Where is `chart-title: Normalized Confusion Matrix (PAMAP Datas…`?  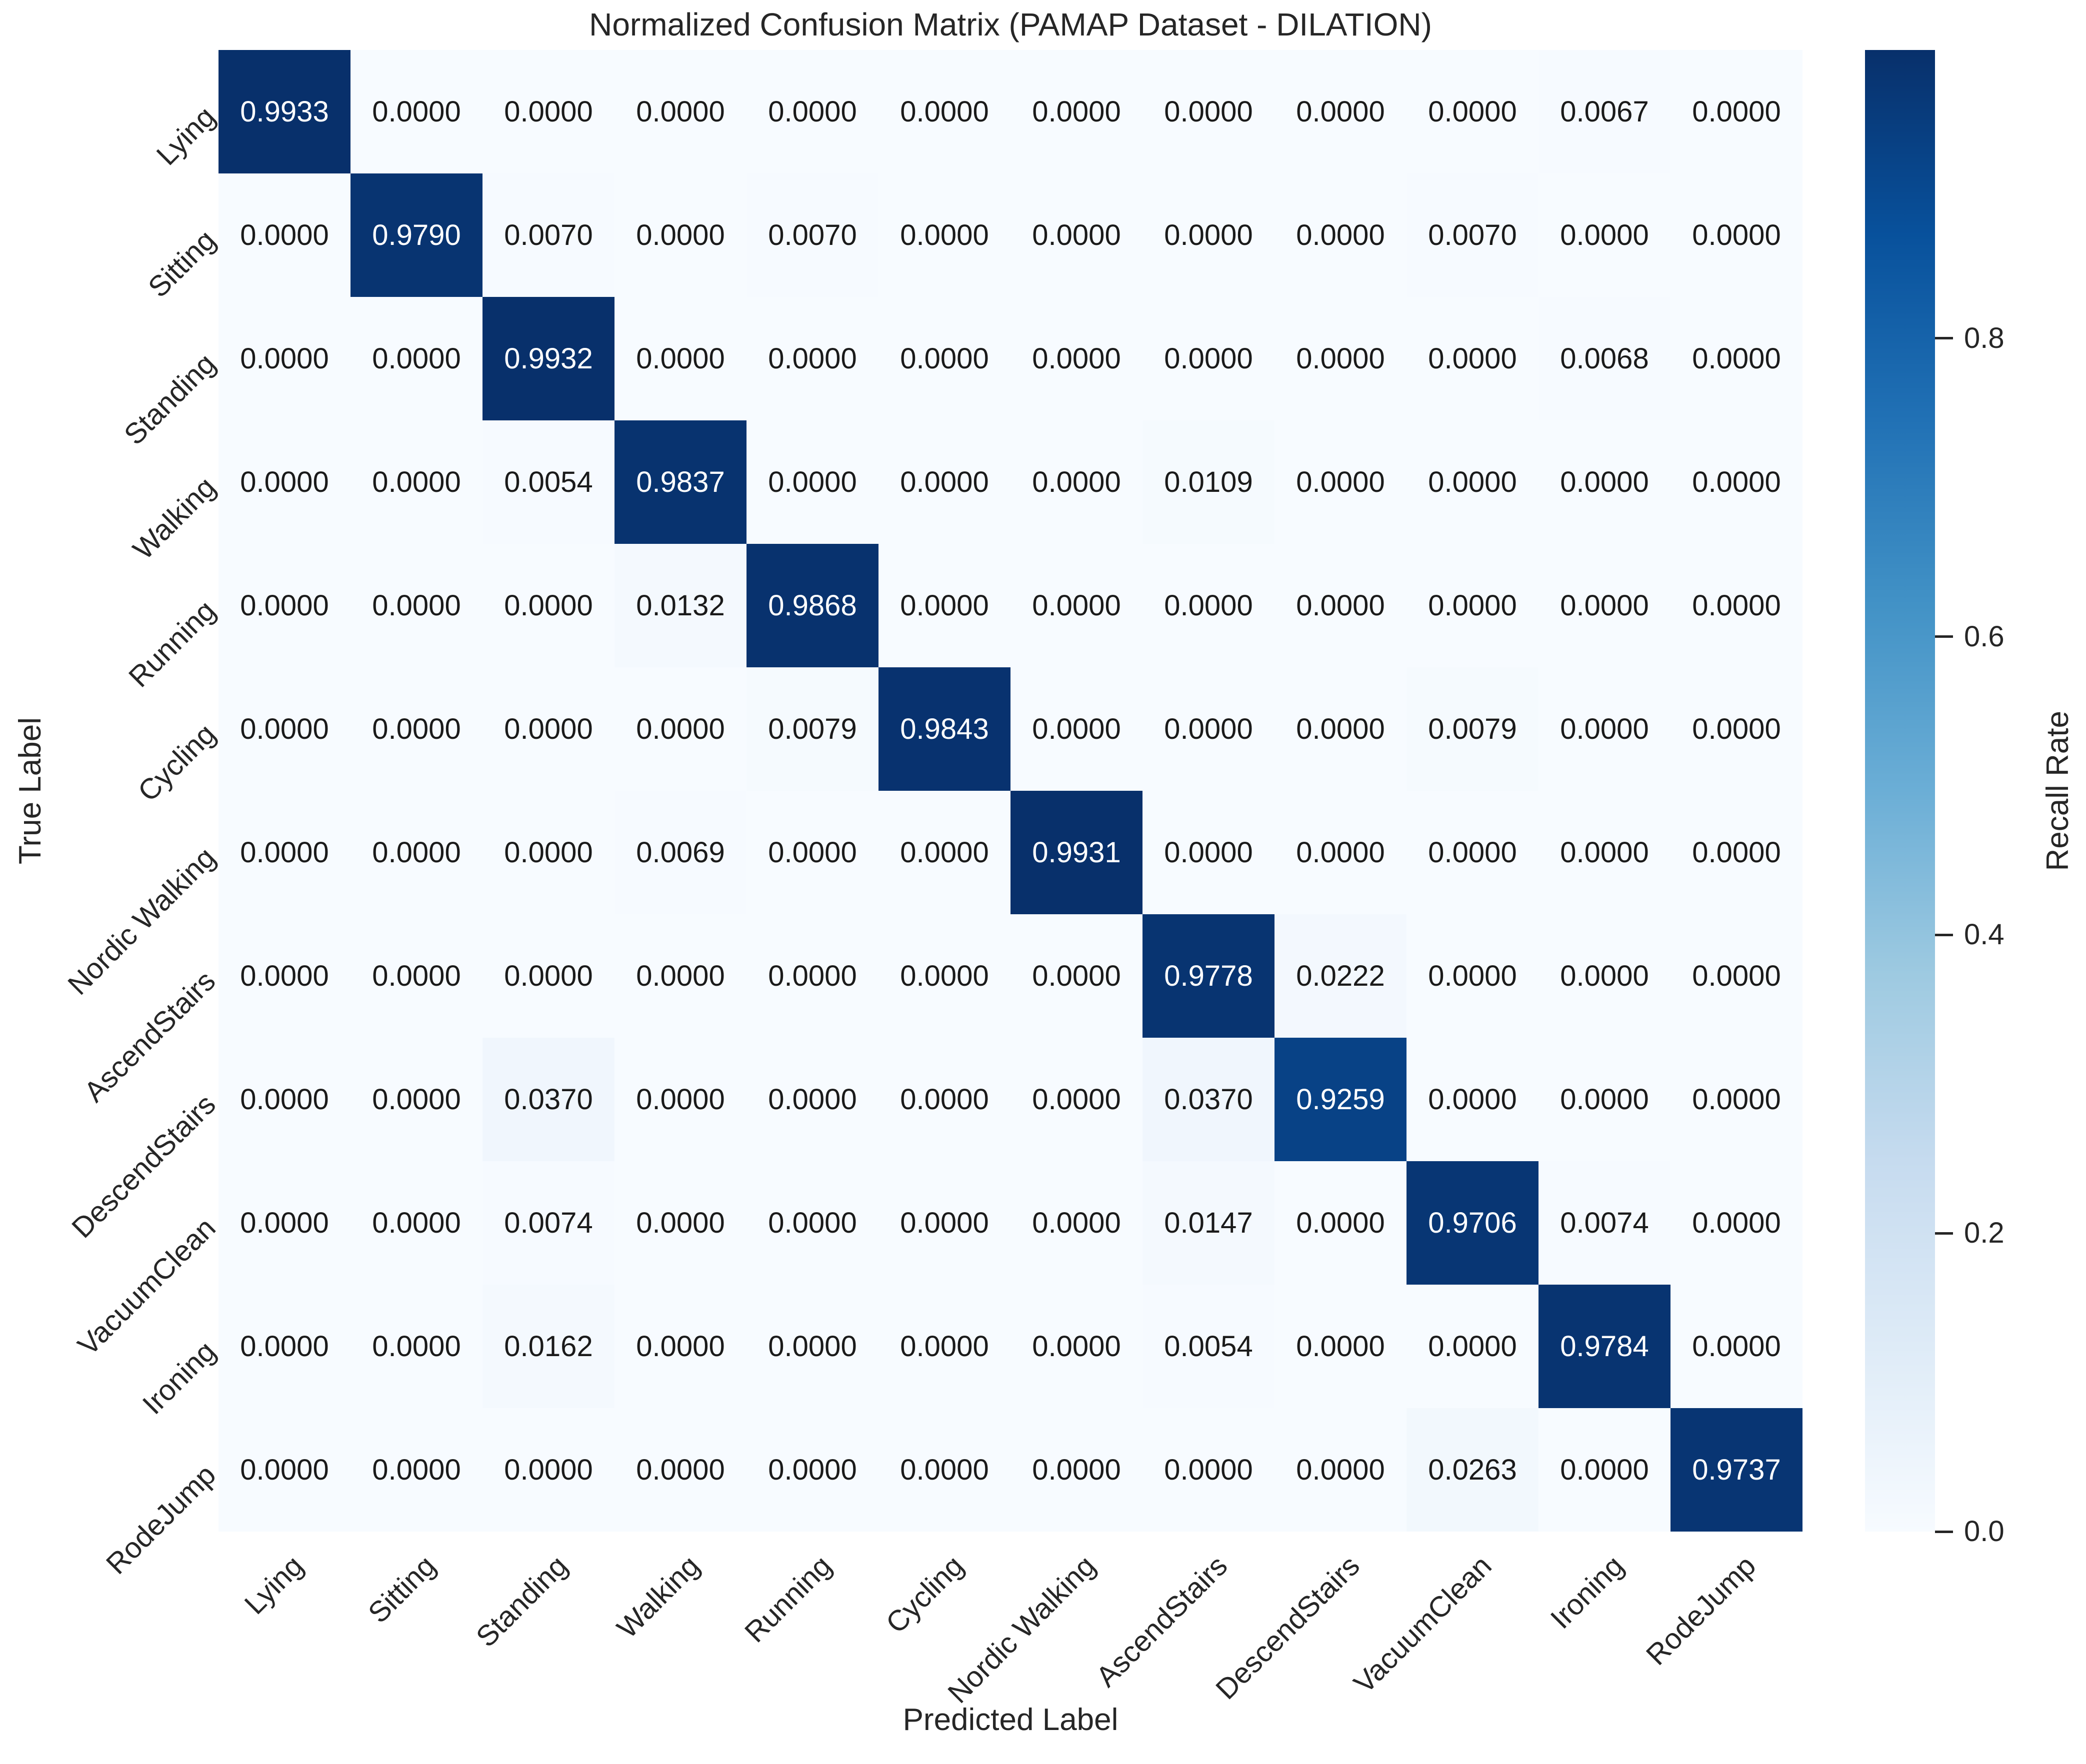 chart-title: Normalized Confusion Matrix (PAMAP Datas… is located at coordinates (1010, 24).